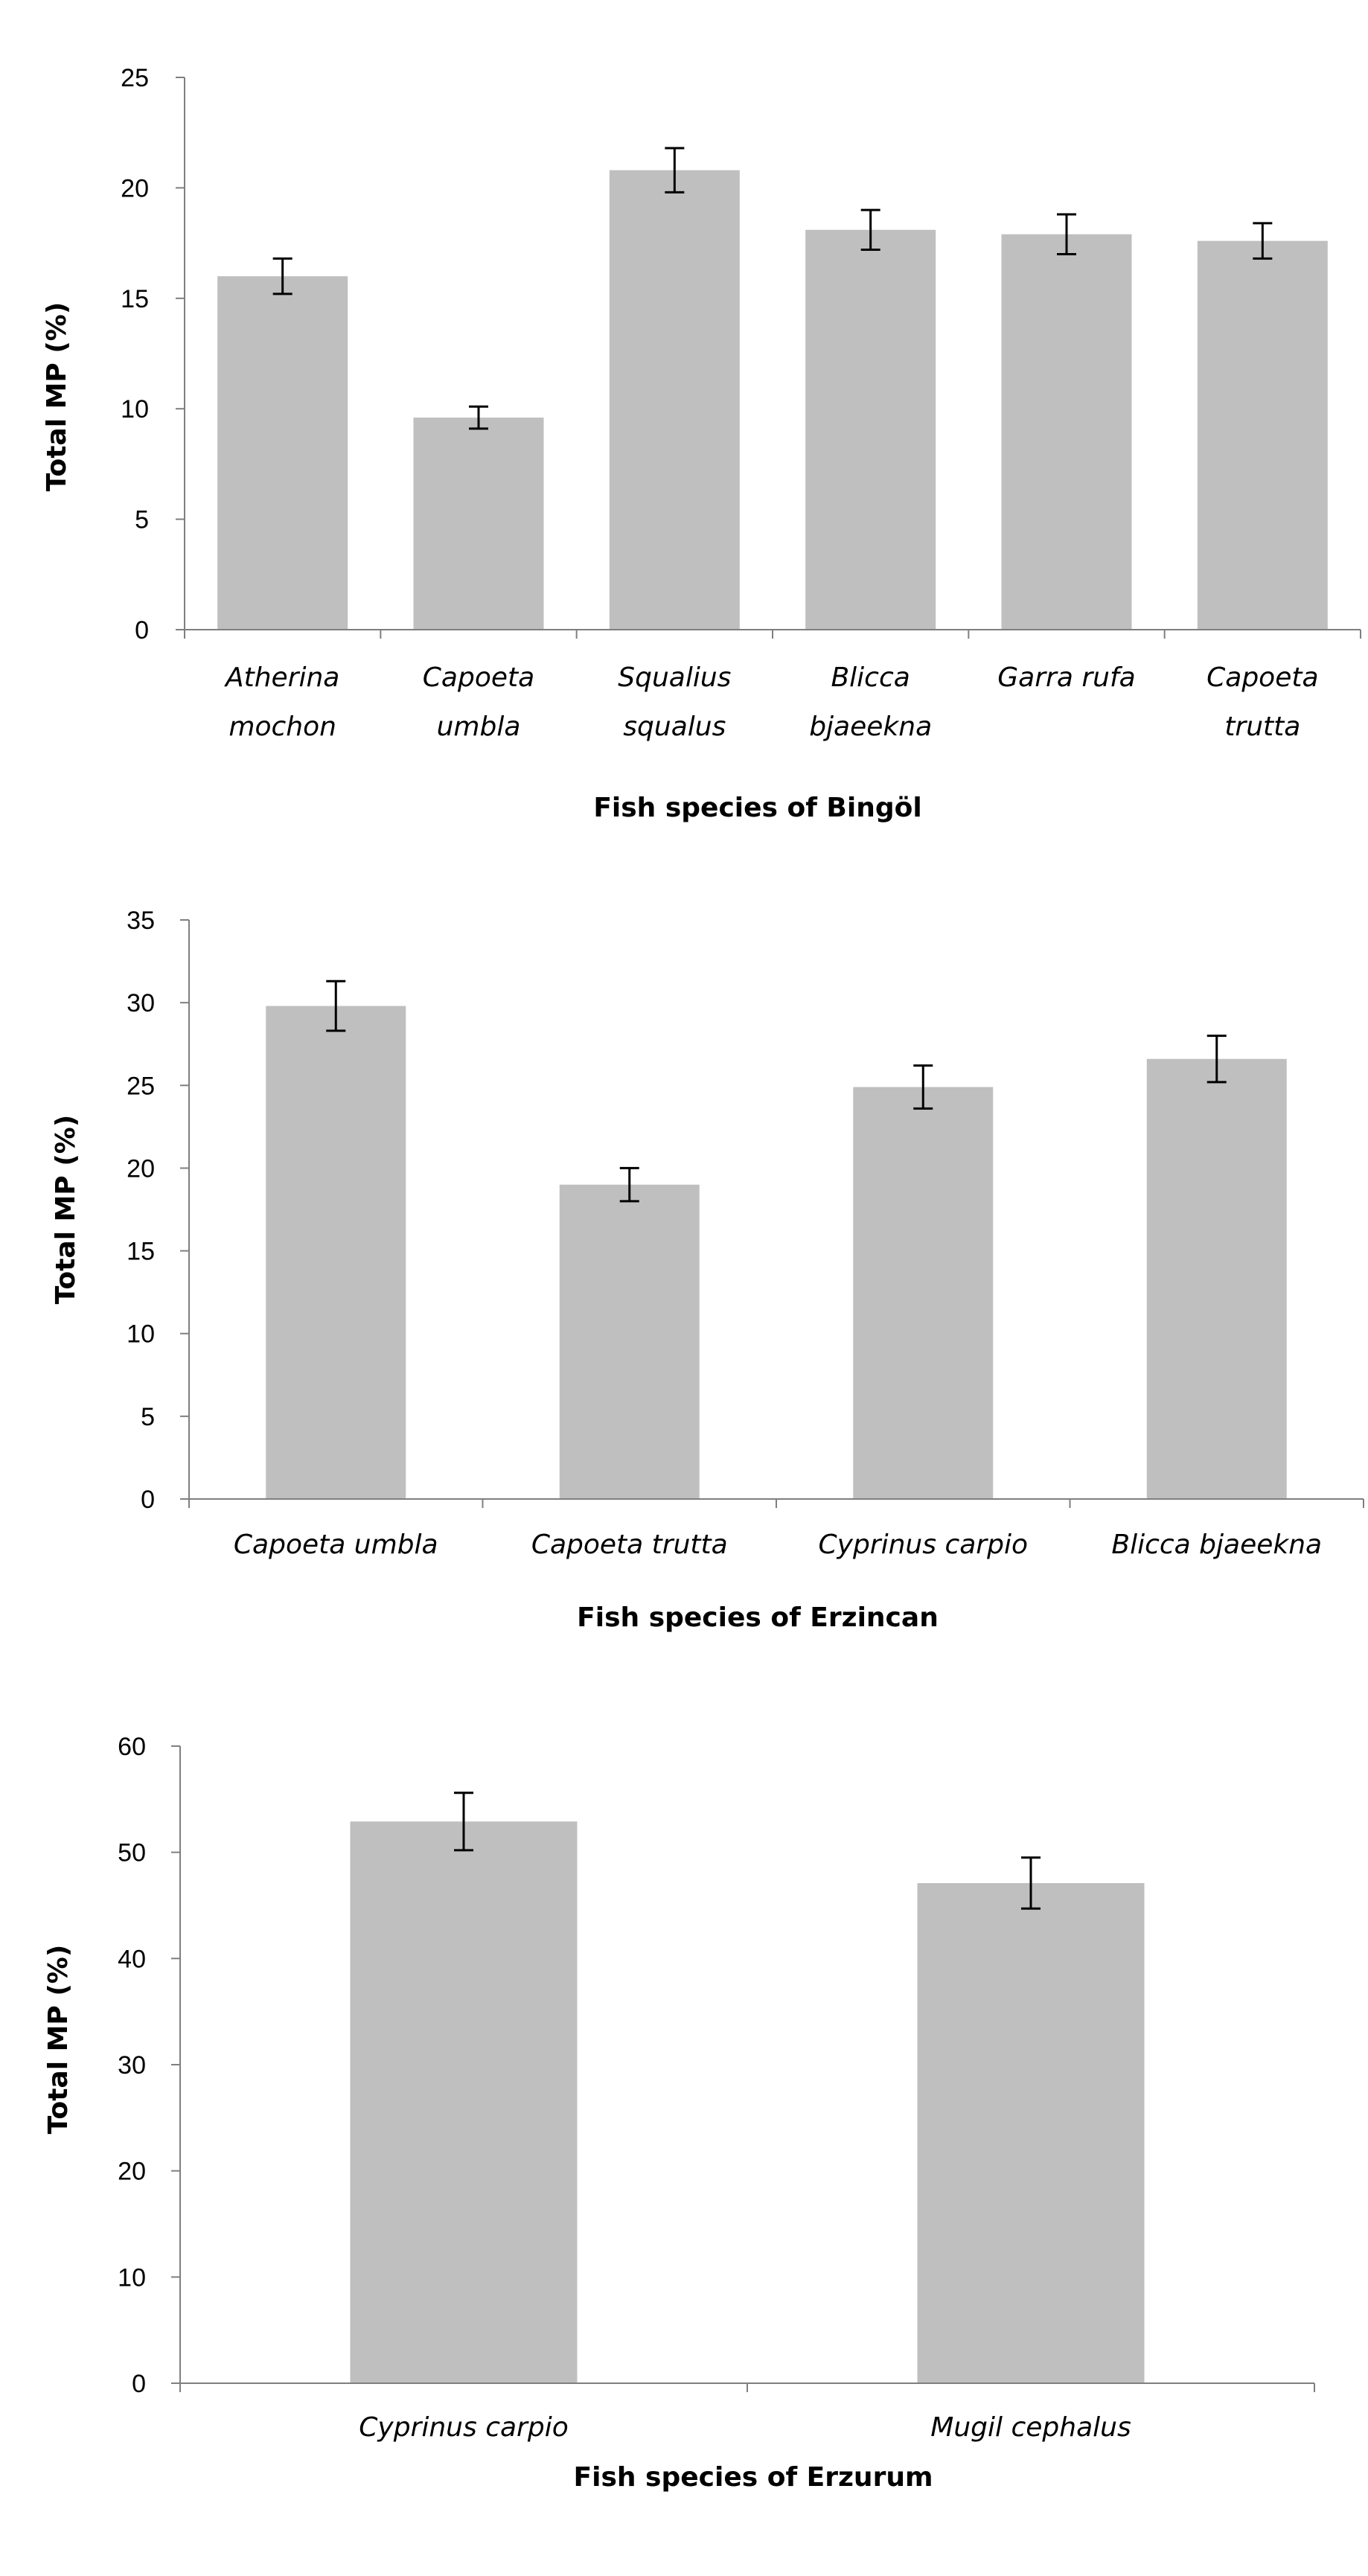 This screenshot has width=1368, height=2576. Describe the element at coordinates (870, 727) in the screenshot. I see `category-label: bjaeekna` at that location.